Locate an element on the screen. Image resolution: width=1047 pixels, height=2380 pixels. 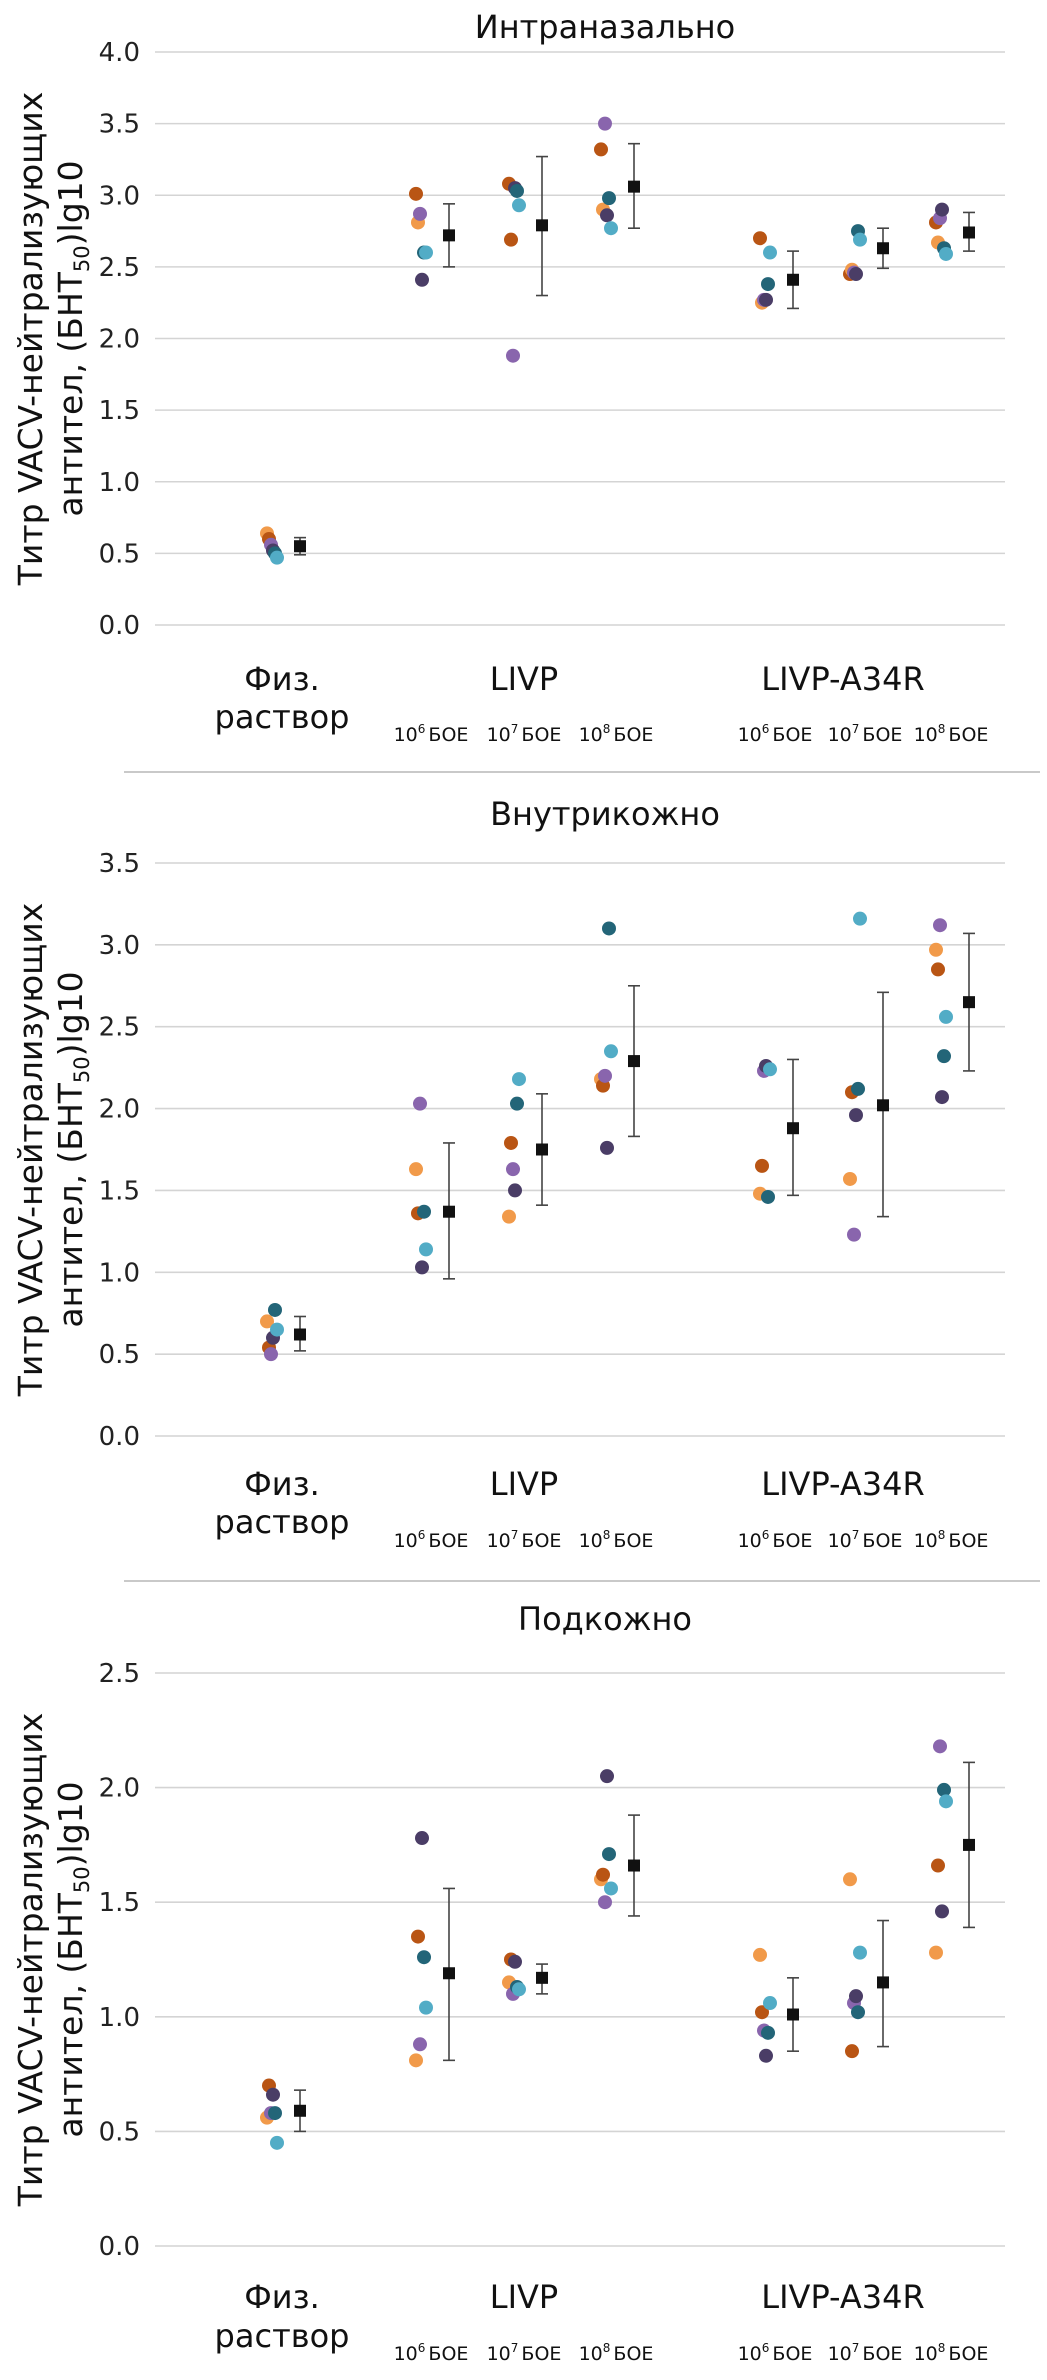
y-tick-label: 3.0 is located at coordinates (119, 196).